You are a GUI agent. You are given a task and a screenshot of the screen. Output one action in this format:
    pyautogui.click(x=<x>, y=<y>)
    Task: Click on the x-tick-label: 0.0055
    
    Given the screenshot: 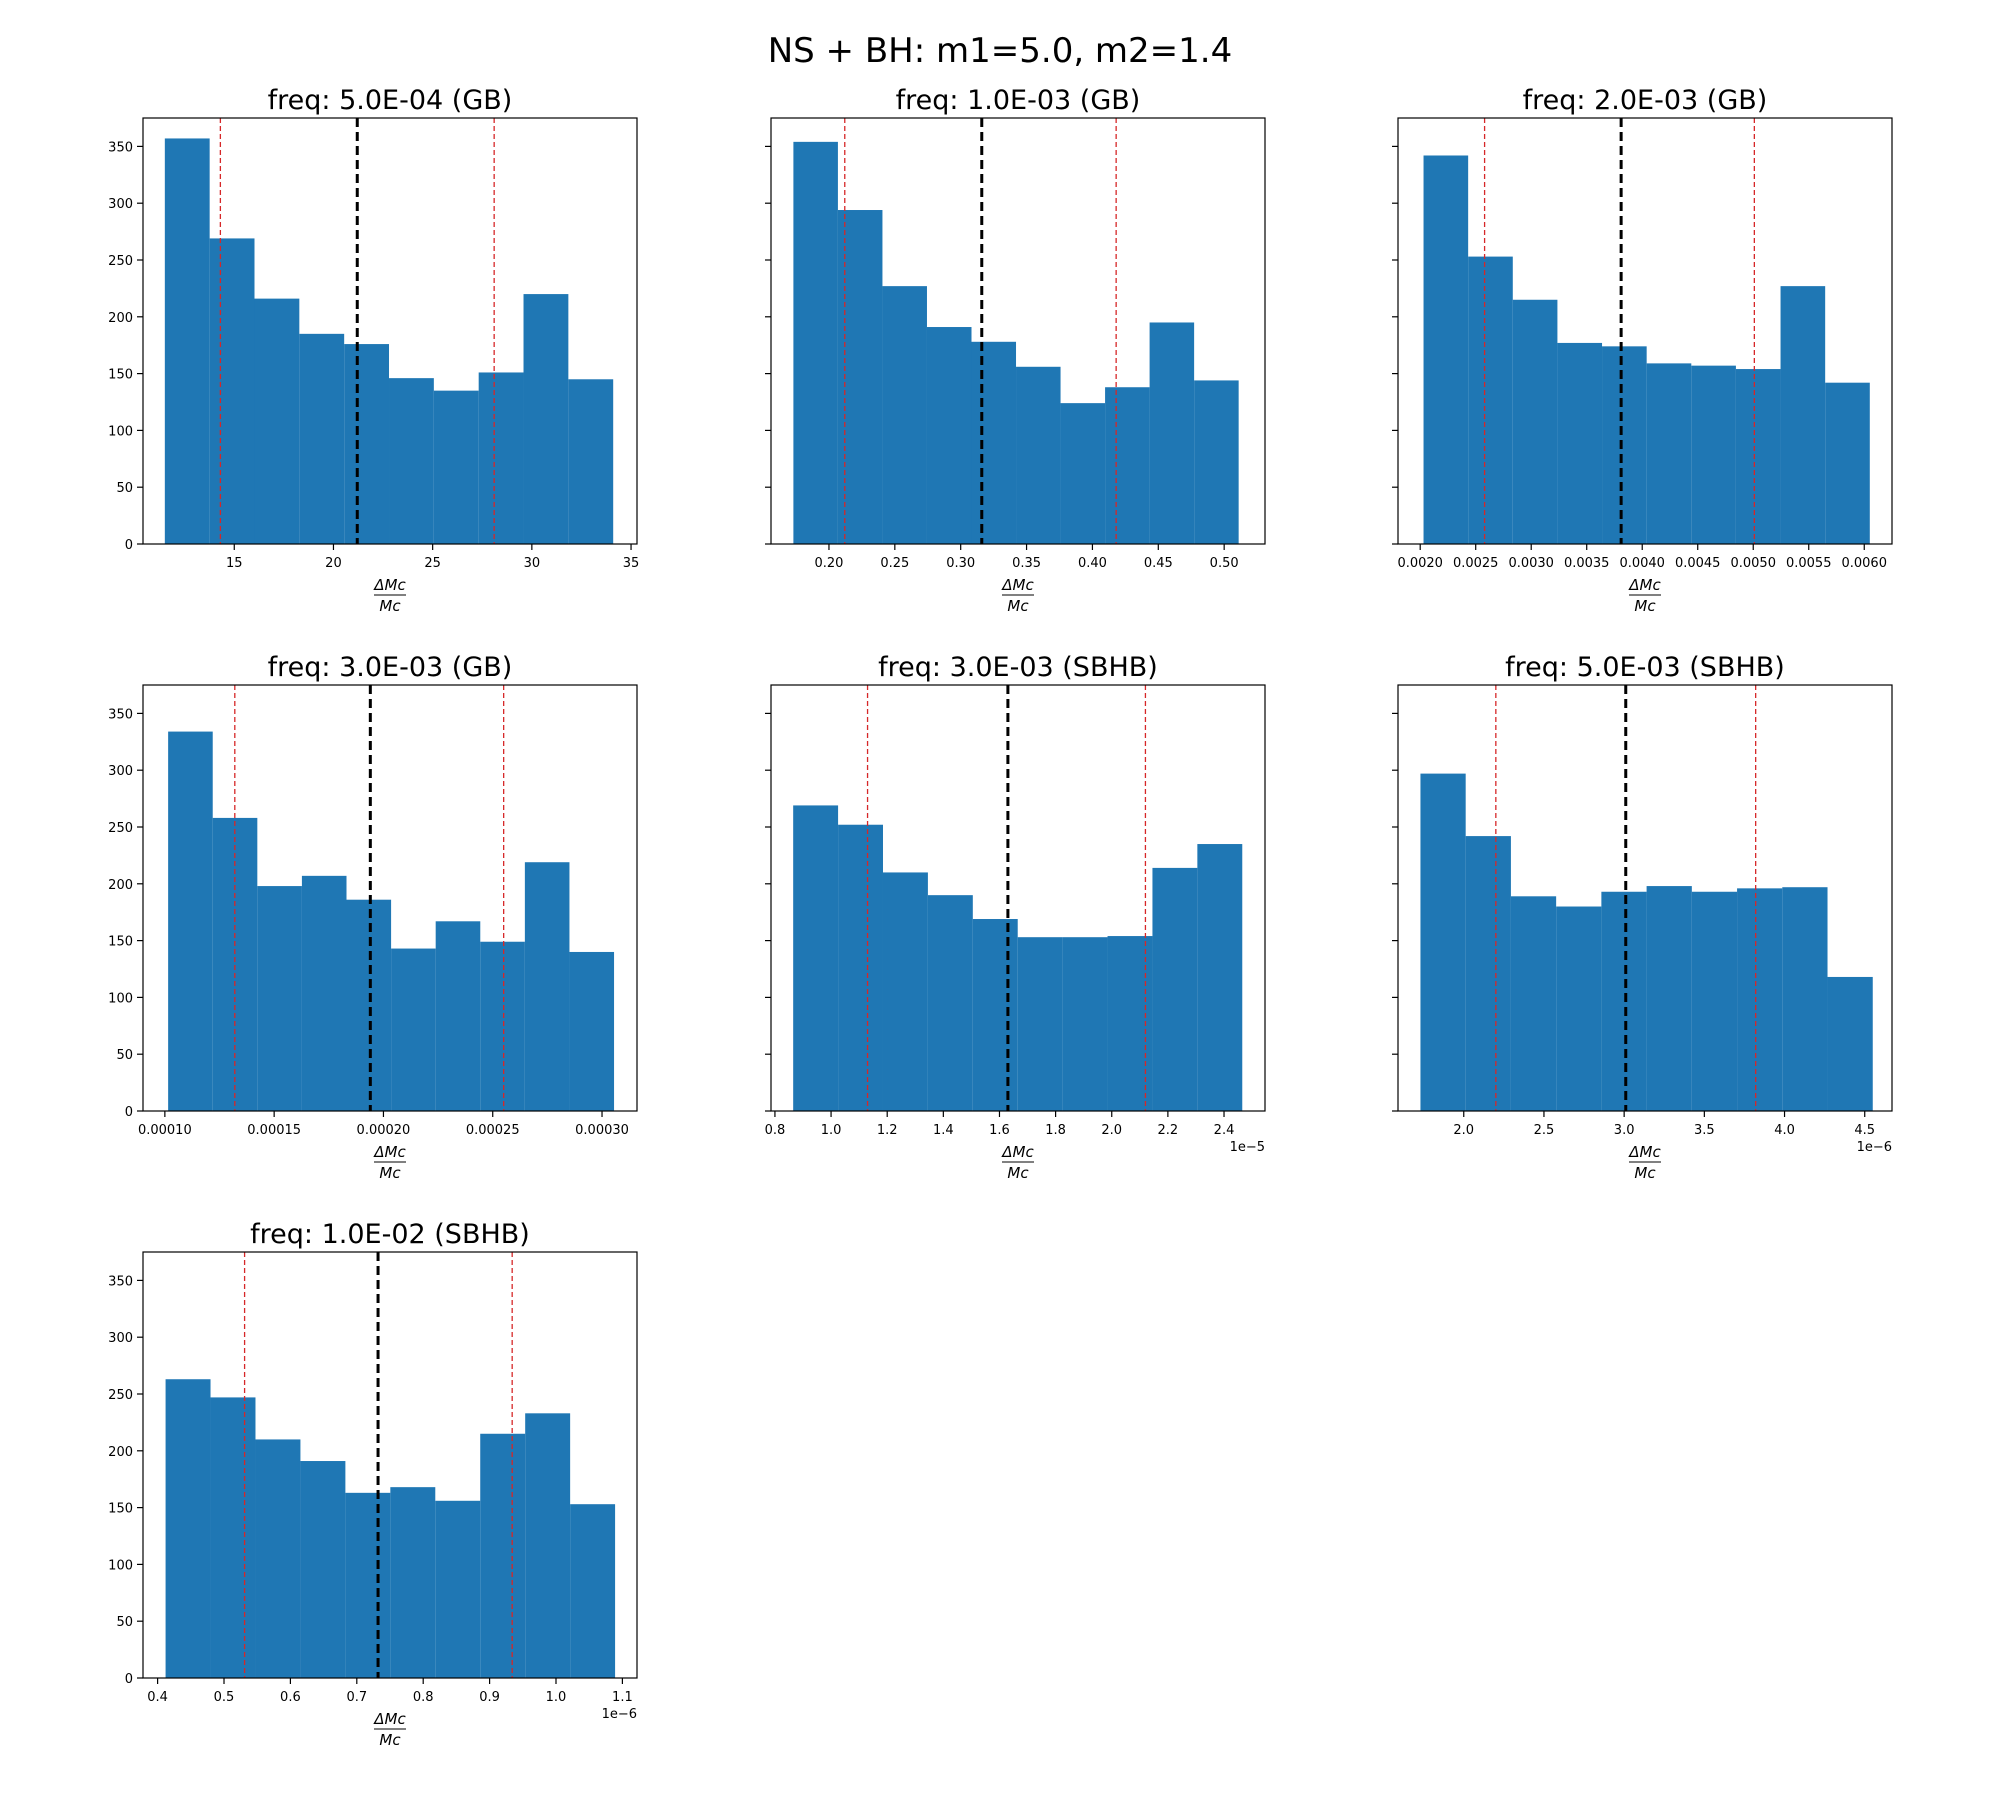 What is the action you would take?
    pyautogui.click(x=1809, y=563)
    